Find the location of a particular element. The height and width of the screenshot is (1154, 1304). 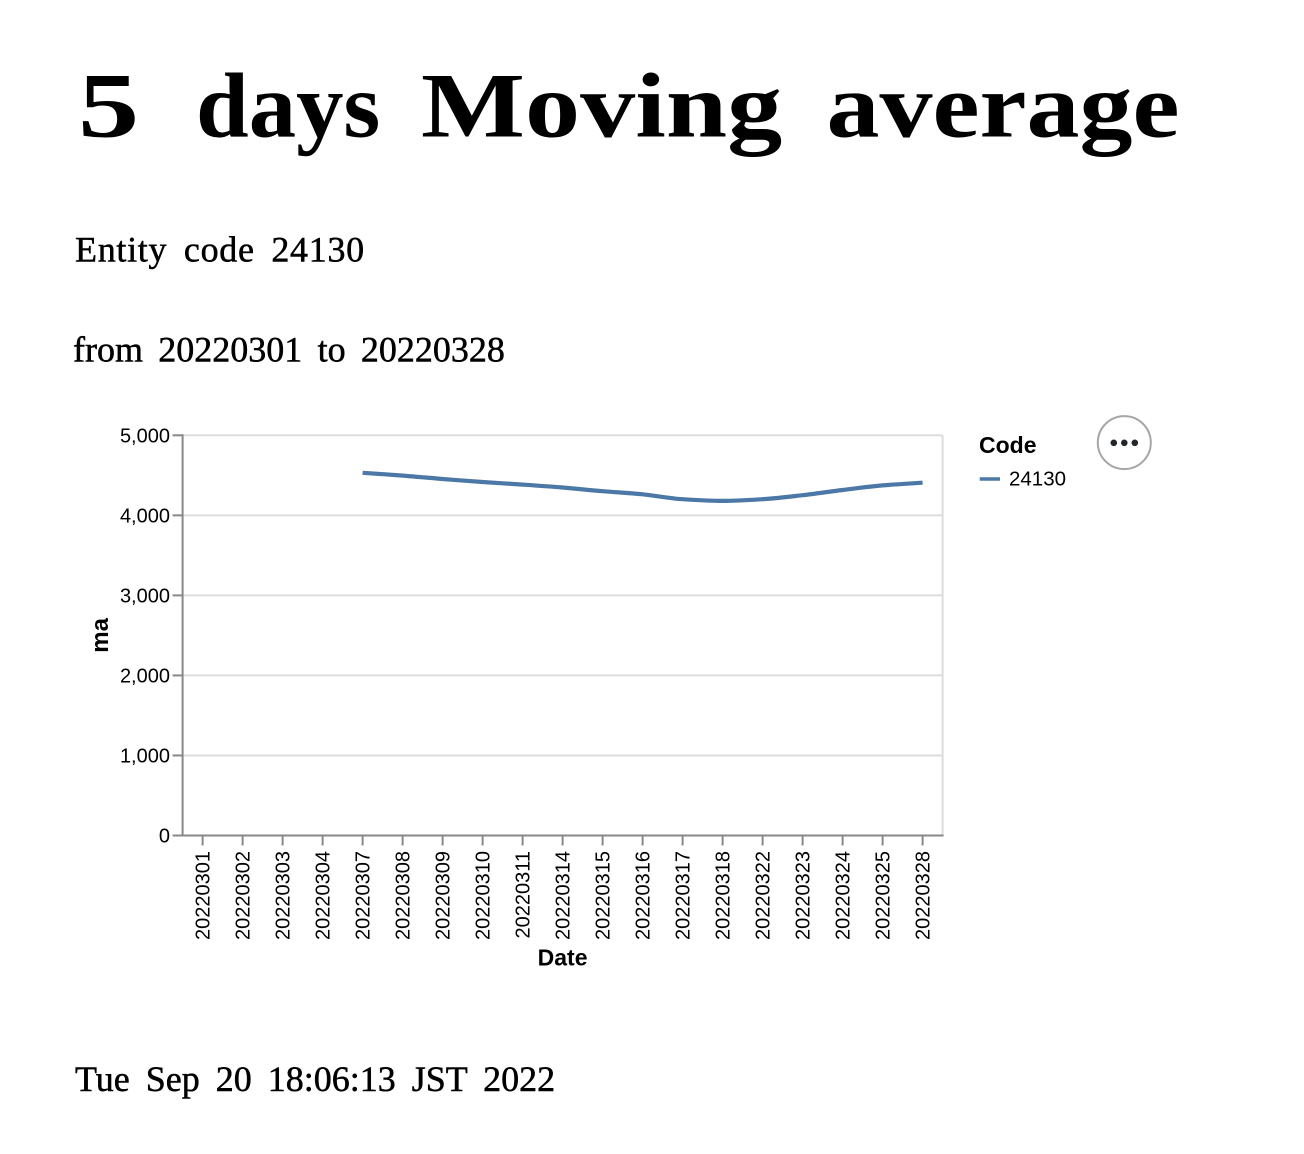

svg-text: 20220309 is located at coordinates (444, 895).